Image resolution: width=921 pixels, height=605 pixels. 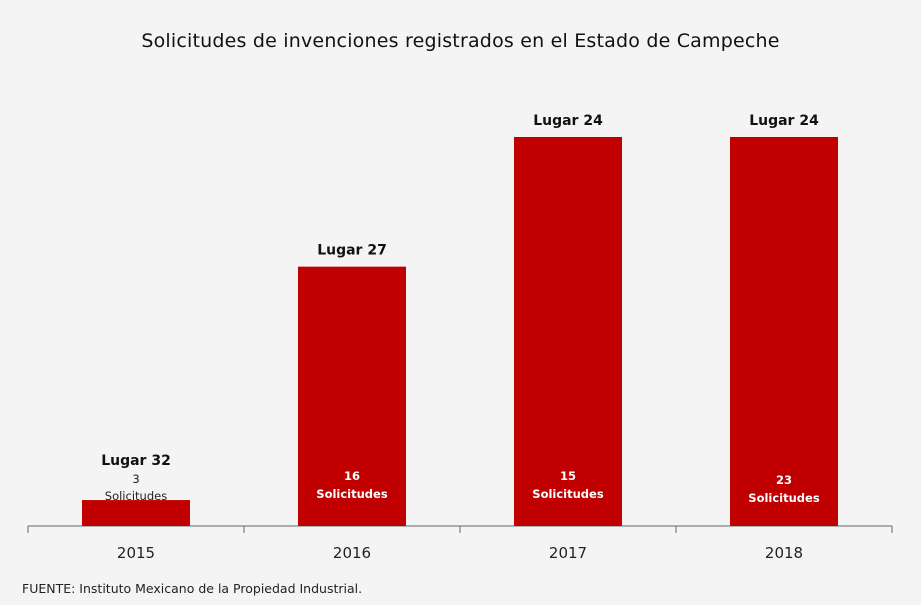 What do you see at coordinates (352, 553) in the screenshot?
I see `x-tick-label: 2016` at bounding box center [352, 553].